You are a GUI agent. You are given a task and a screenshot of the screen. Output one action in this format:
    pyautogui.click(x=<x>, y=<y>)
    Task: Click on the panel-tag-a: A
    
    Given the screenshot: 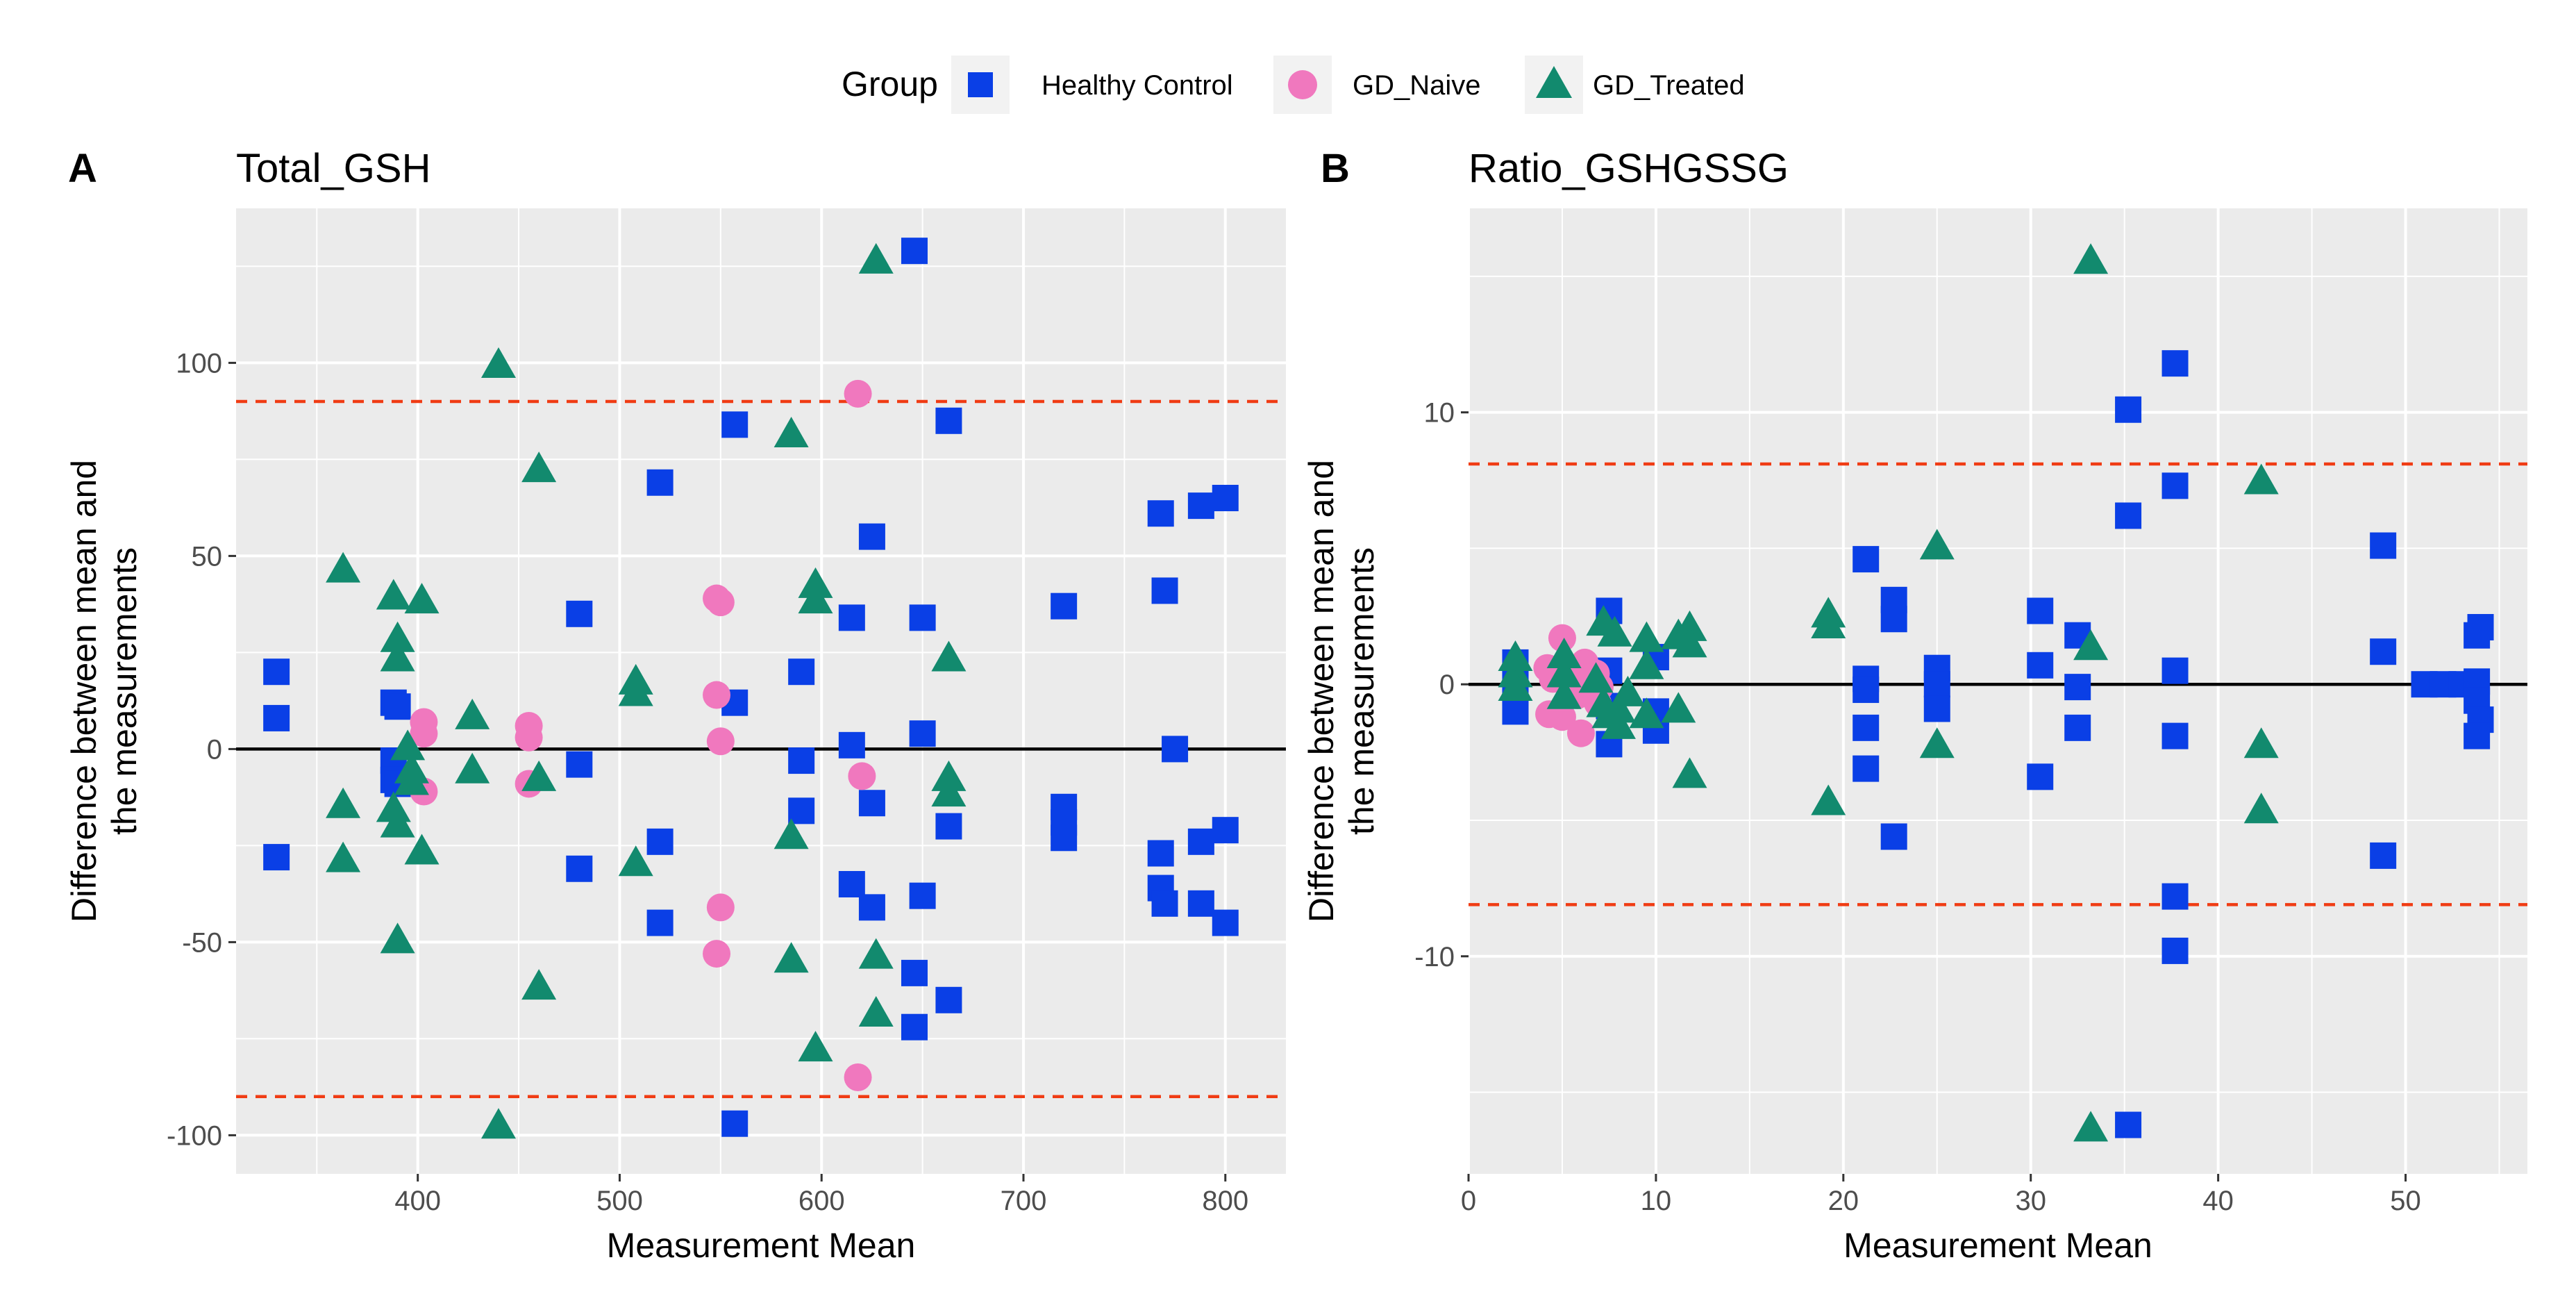 What is the action you would take?
    pyautogui.click(x=82, y=168)
    